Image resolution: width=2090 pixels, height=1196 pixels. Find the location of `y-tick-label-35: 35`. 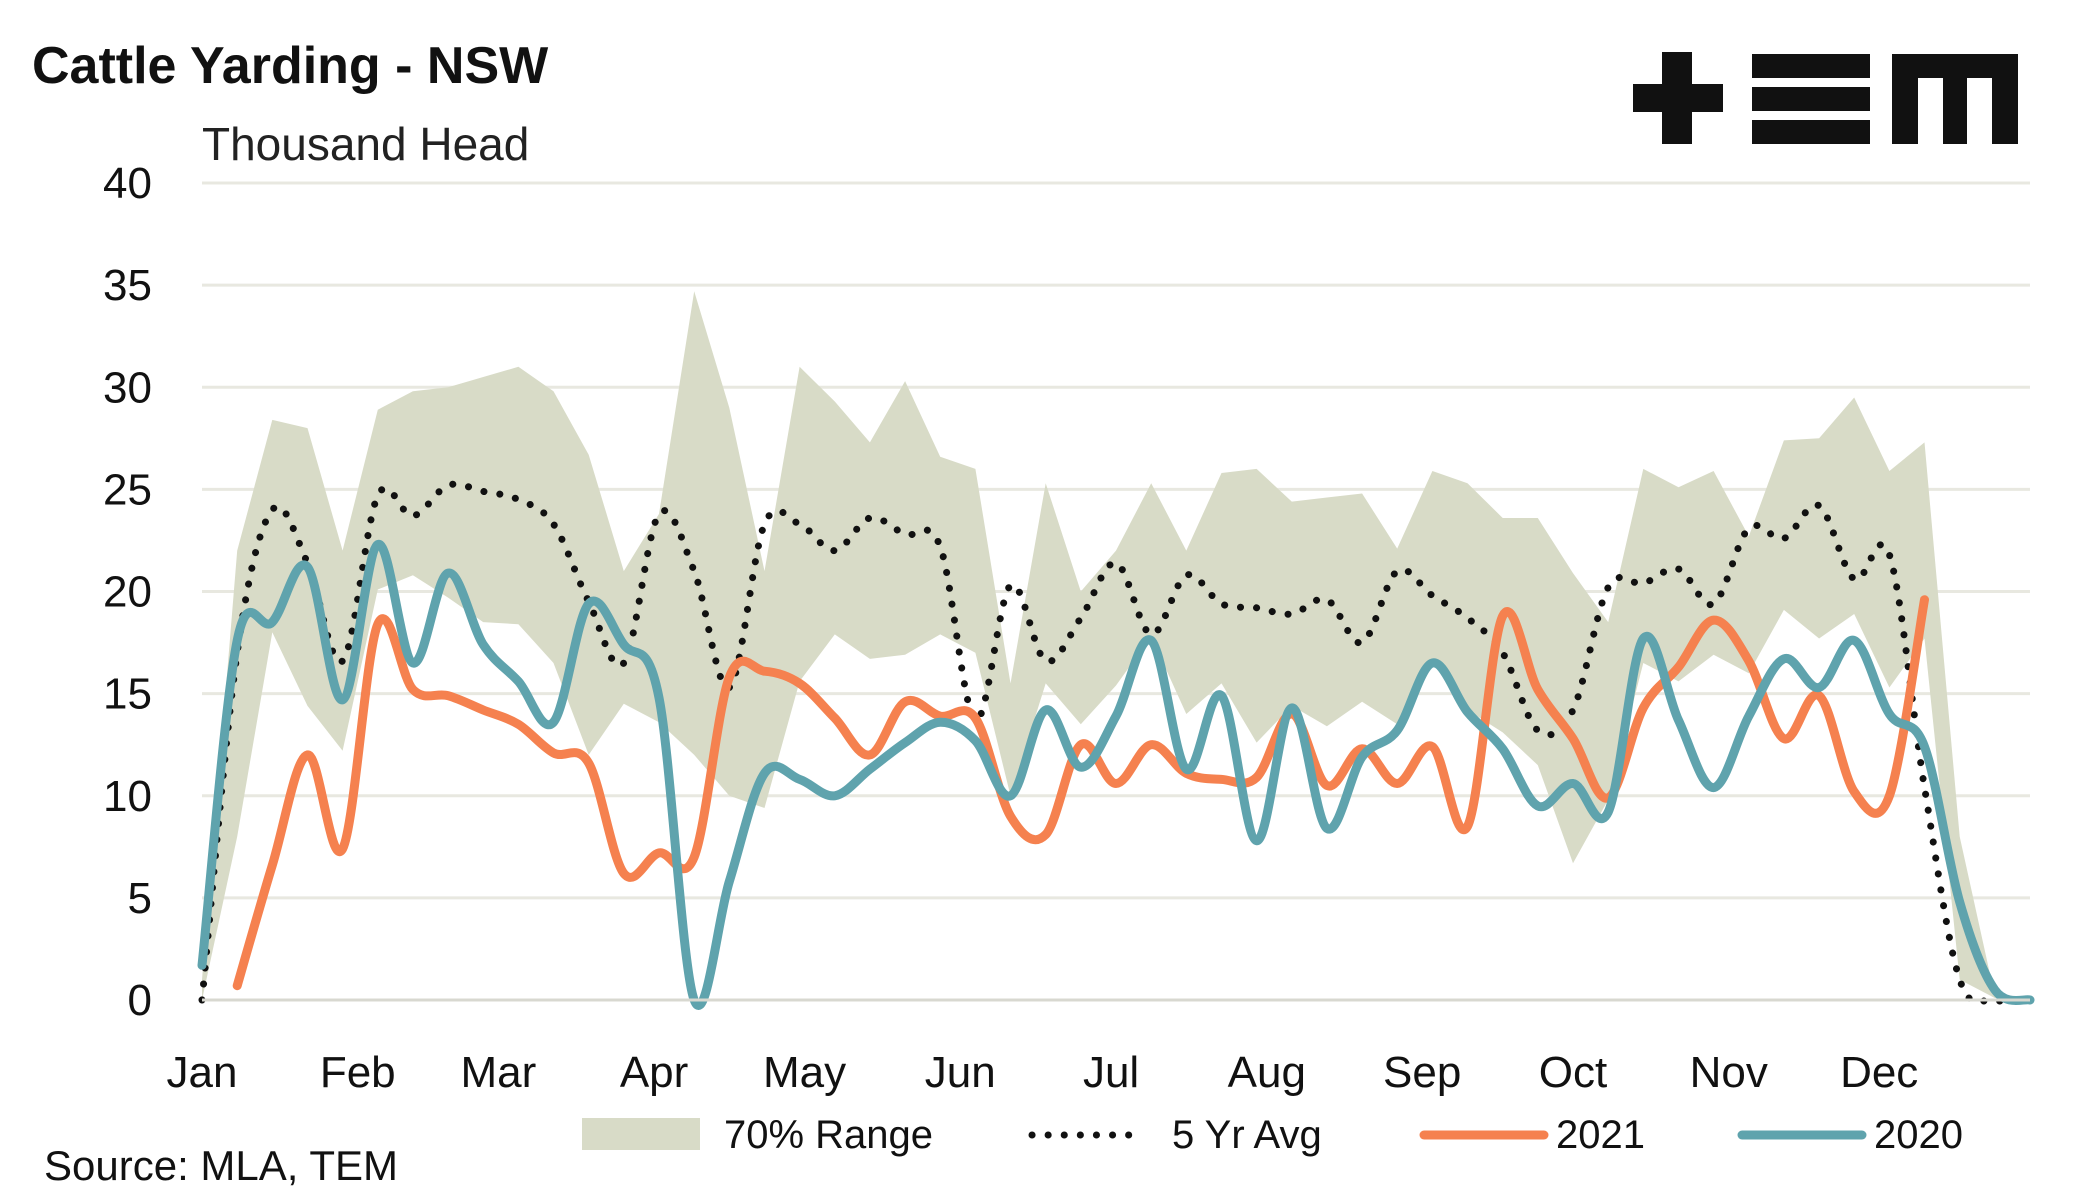

y-tick-label-35: 35 is located at coordinates (127, 285).